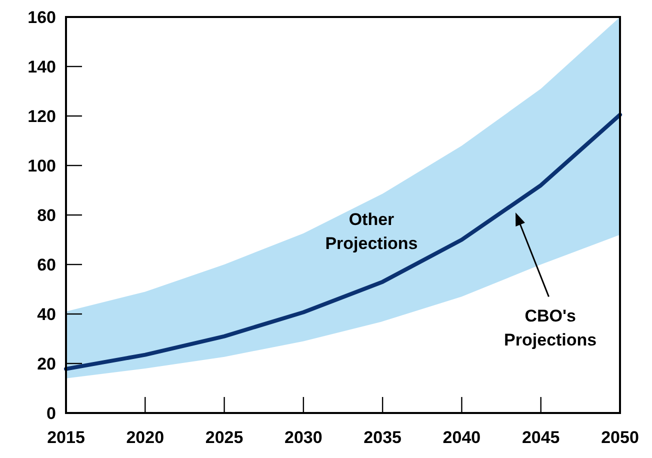 The height and width of the screenshot is (458, 652). I want to click on x-tick-label: 2020, so click(145, 437).